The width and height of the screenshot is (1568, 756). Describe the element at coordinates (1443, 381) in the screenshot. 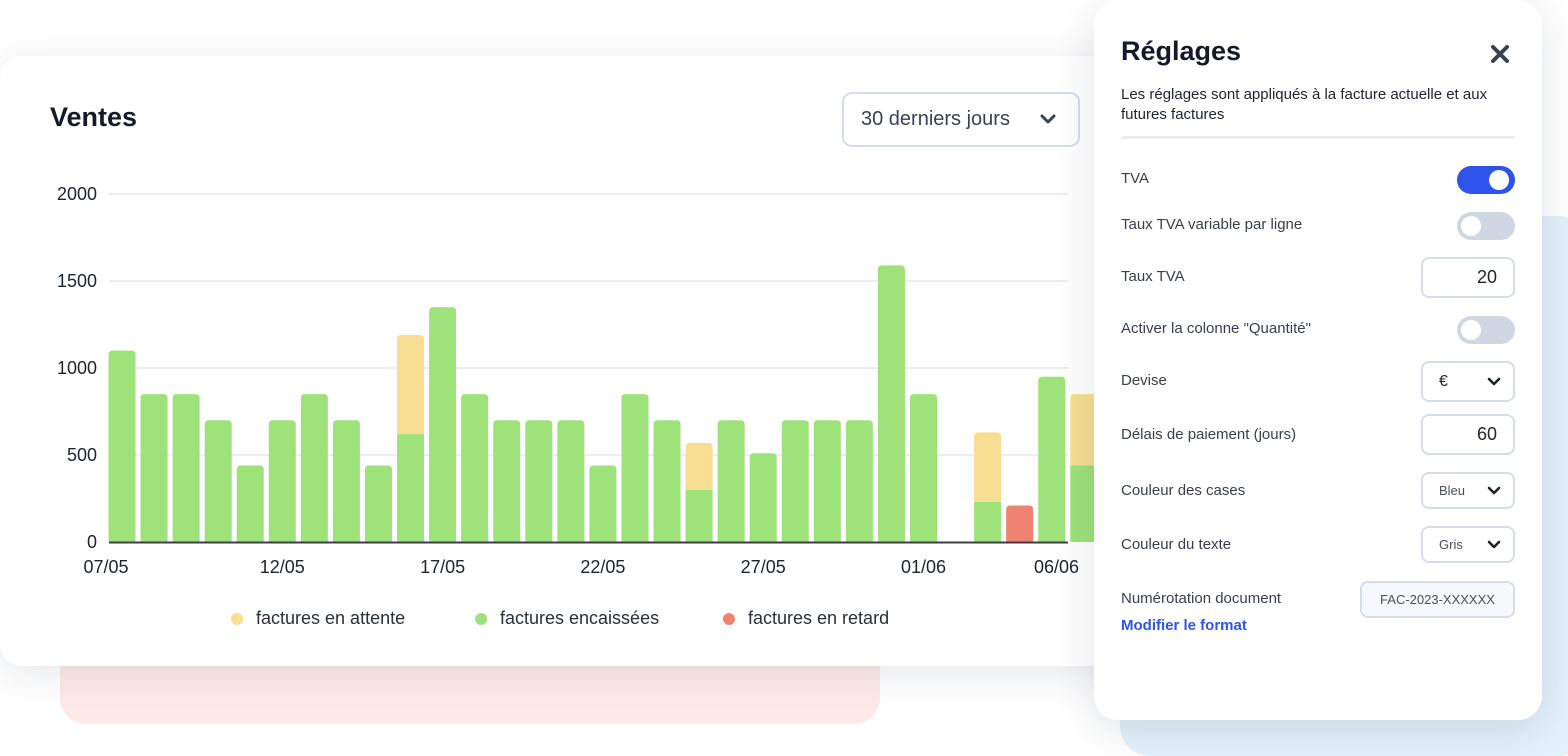

I see `currency-value: €` at that location.